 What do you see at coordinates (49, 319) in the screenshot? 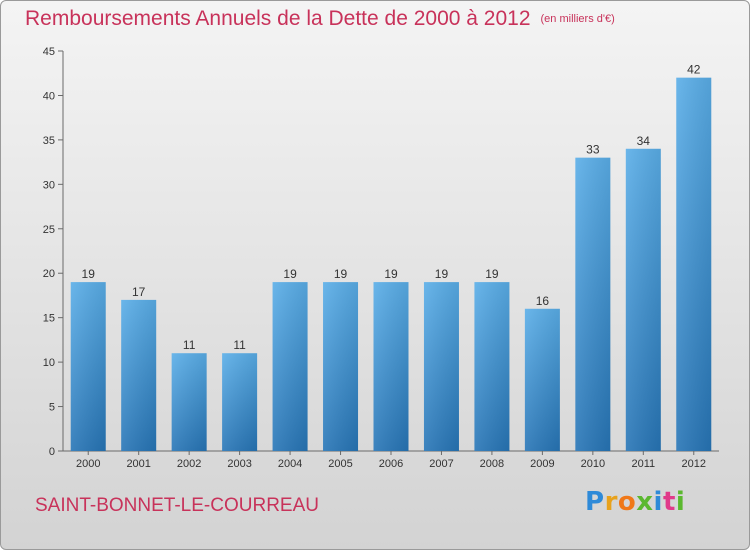
I see `y-tick-label: 15` at bounding box center [49, 319].